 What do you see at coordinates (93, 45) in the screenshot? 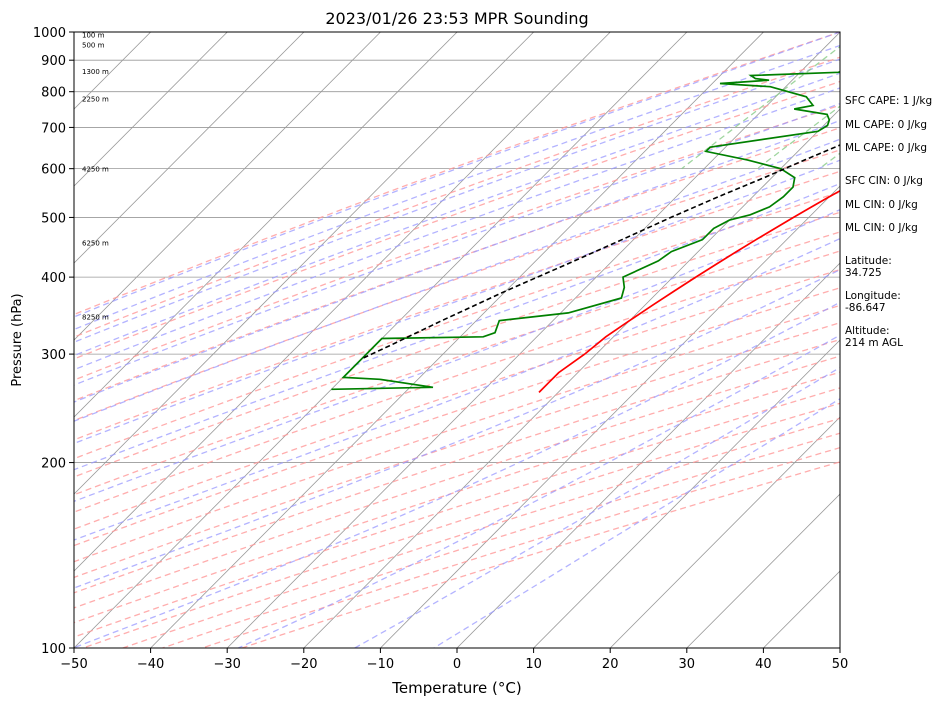
I see `height-label: 500 m` at bounding box center [93, 45].